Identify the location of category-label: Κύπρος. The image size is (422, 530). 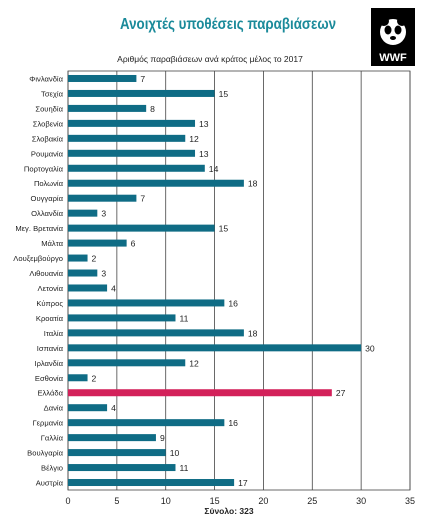
(49, 303).